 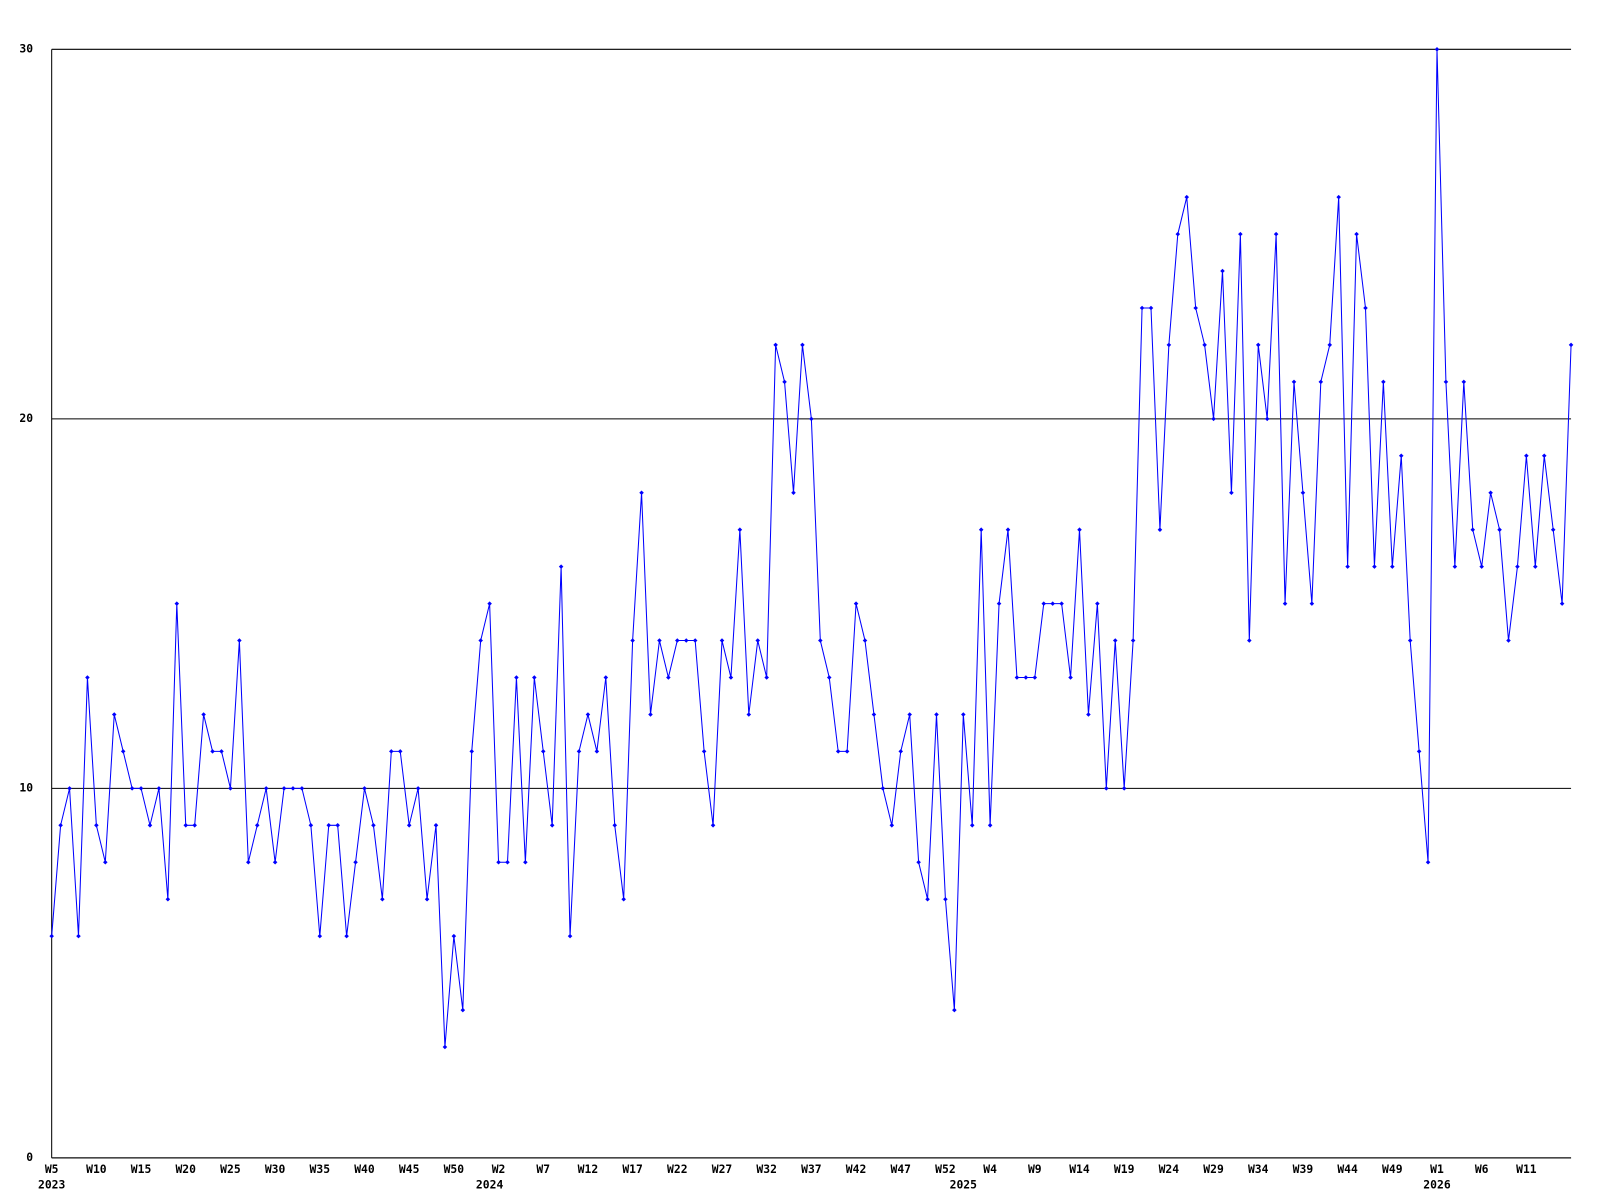 What do you see at coordinates (320, 1169) in the screenshot?
I see `x-tick-label: W35` at bounding box center [320, 1169].